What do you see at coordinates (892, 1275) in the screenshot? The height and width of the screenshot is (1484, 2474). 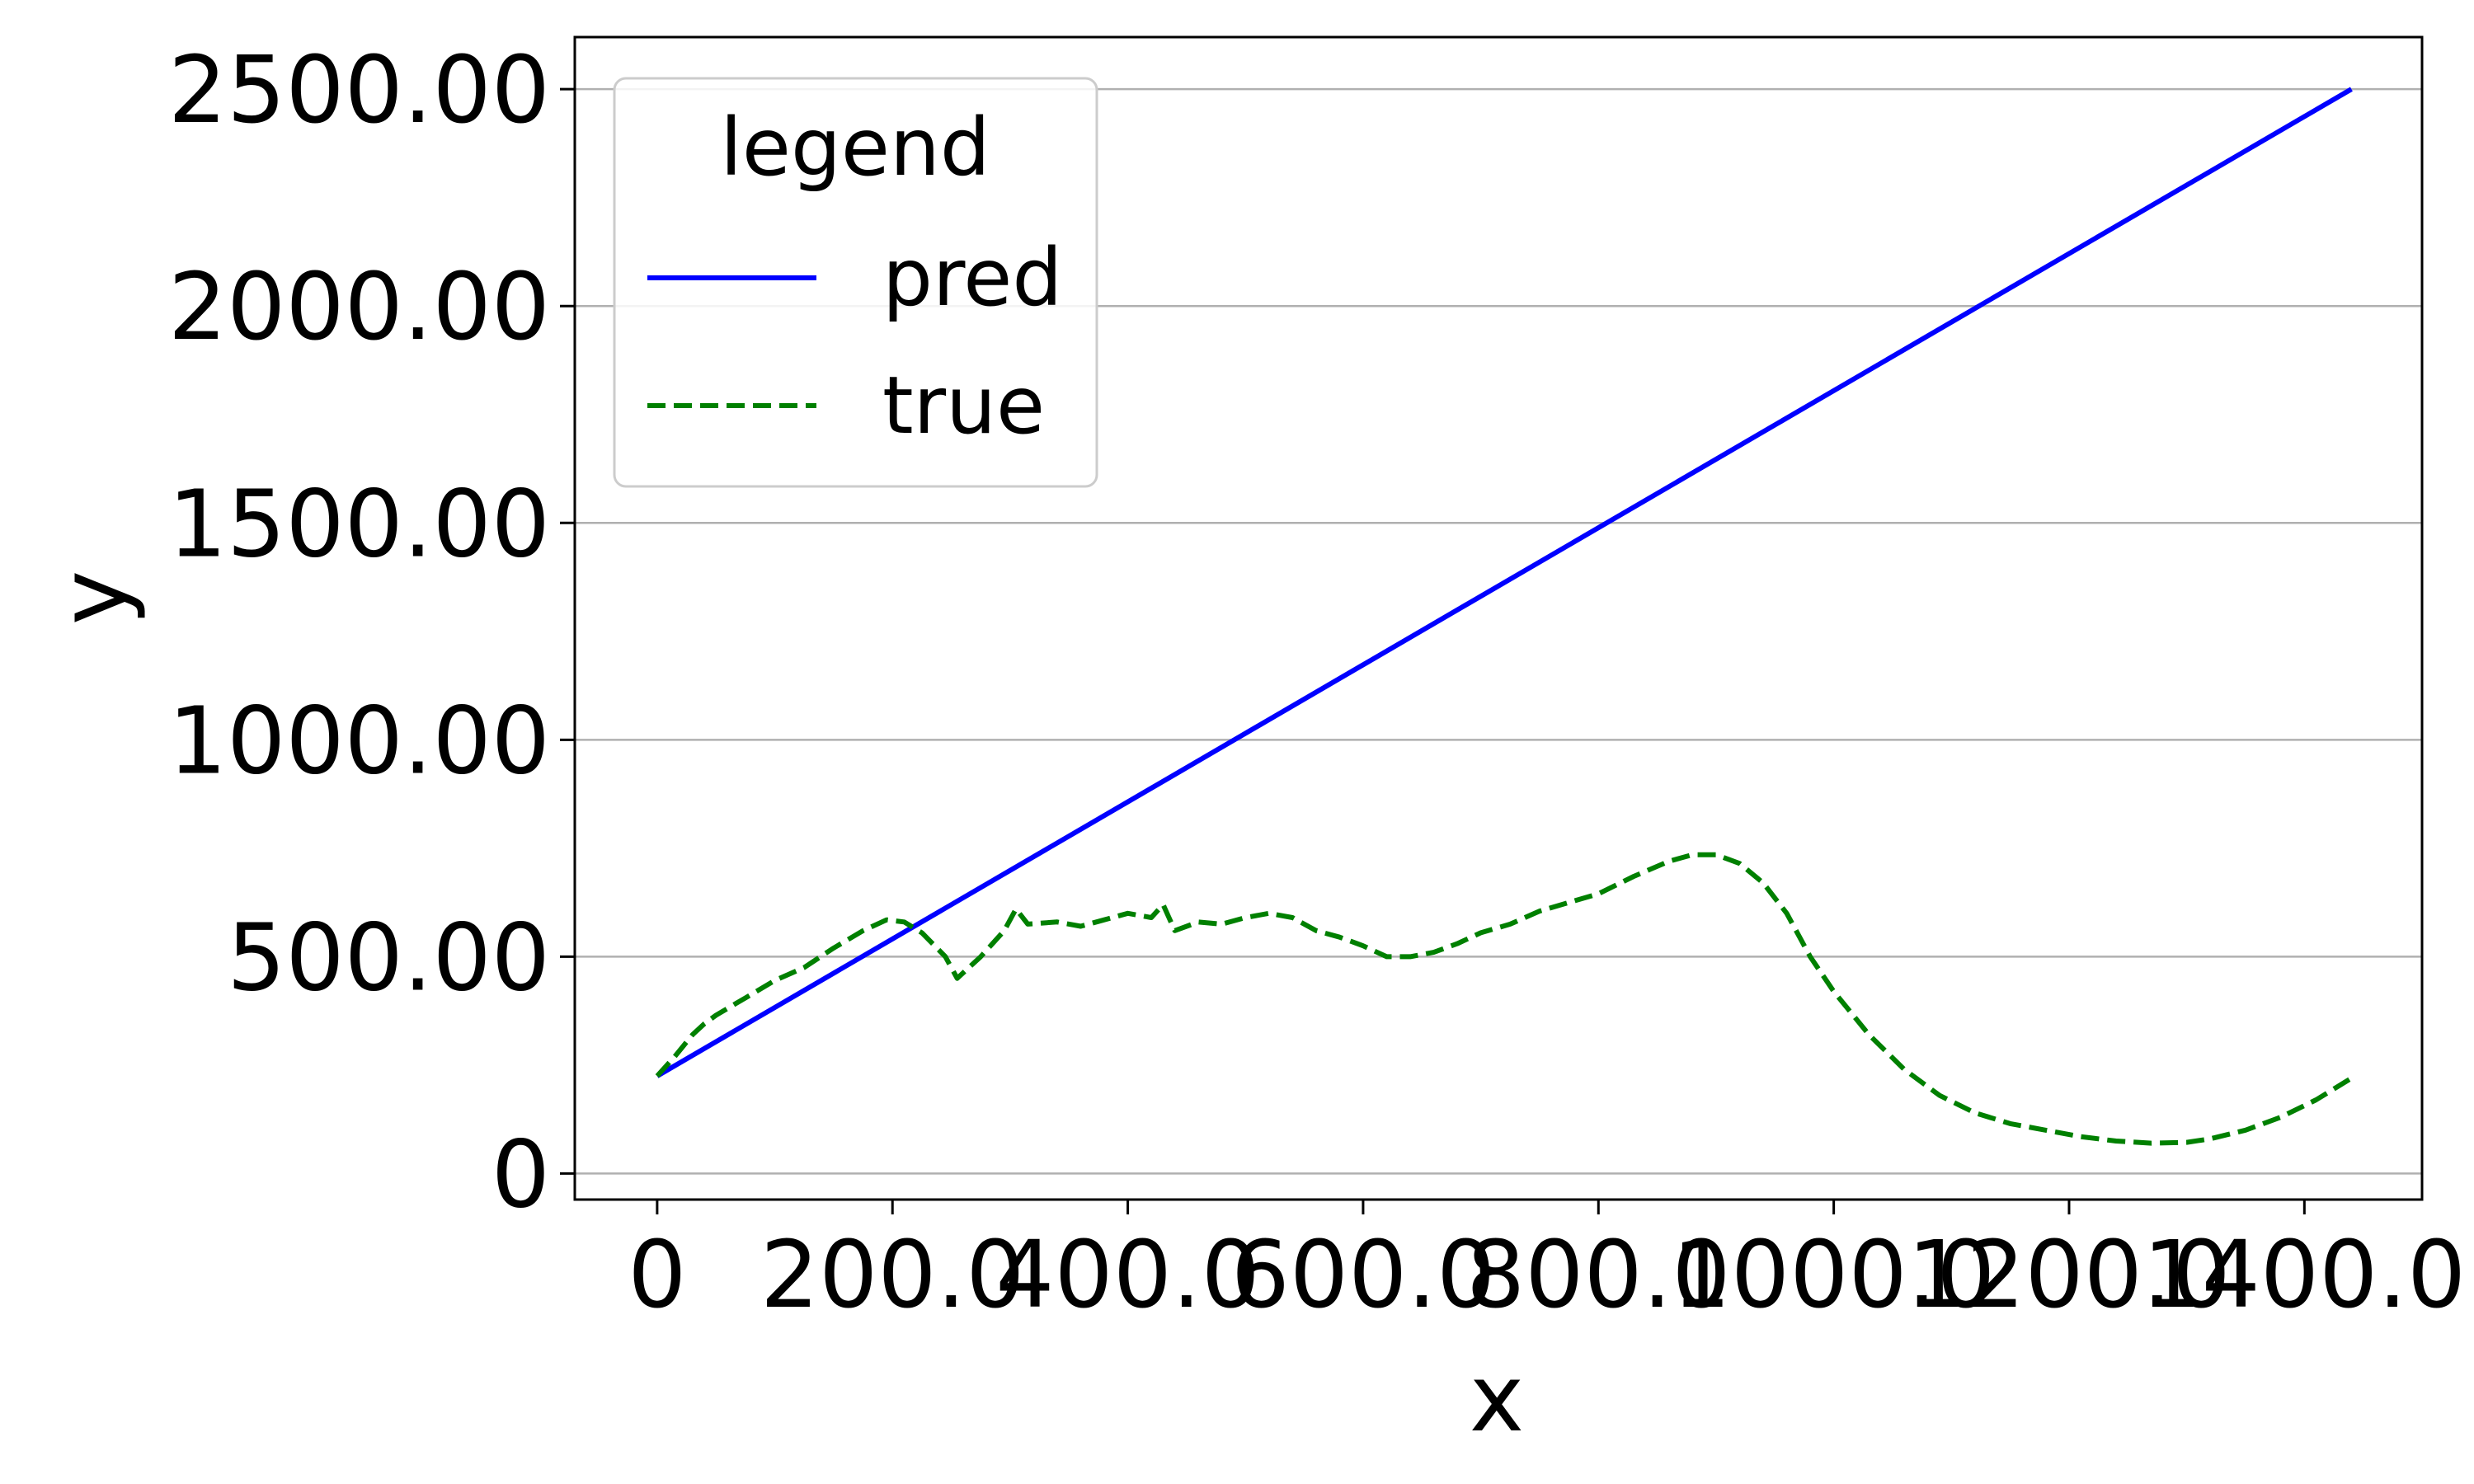 I see `x-tick-label: 200.0` at bounding box center [892, 1275].